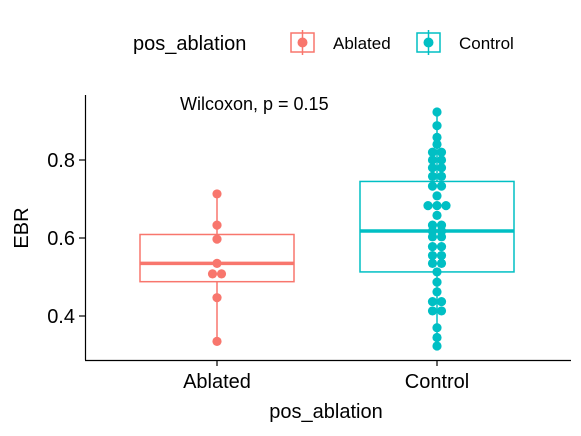  I want to click on wilcoxon-annotation: Wilcoxon, p = 0.15, so click(254, 104).